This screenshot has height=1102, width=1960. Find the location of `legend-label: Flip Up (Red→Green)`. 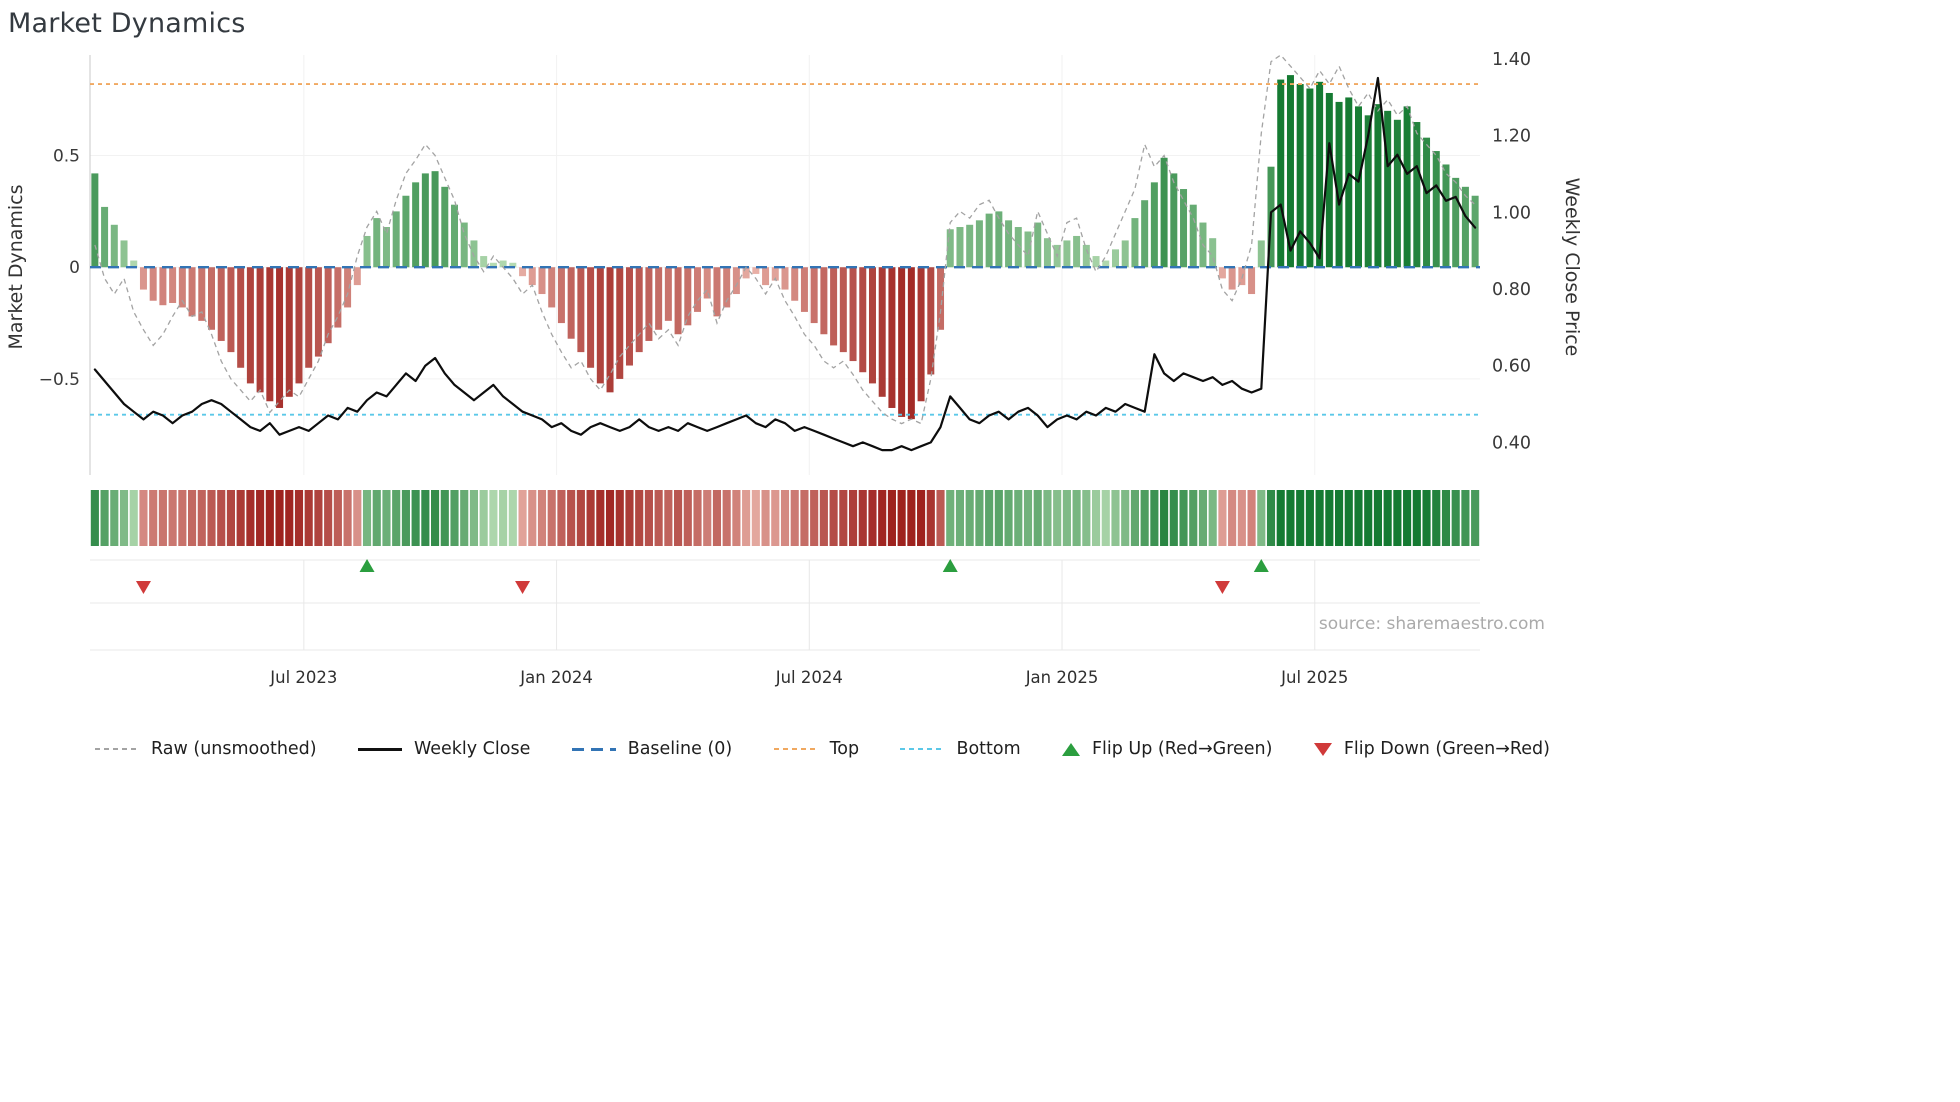

legend-label: Flip Up (Red→Green) is located at coordinates (1182, 749).